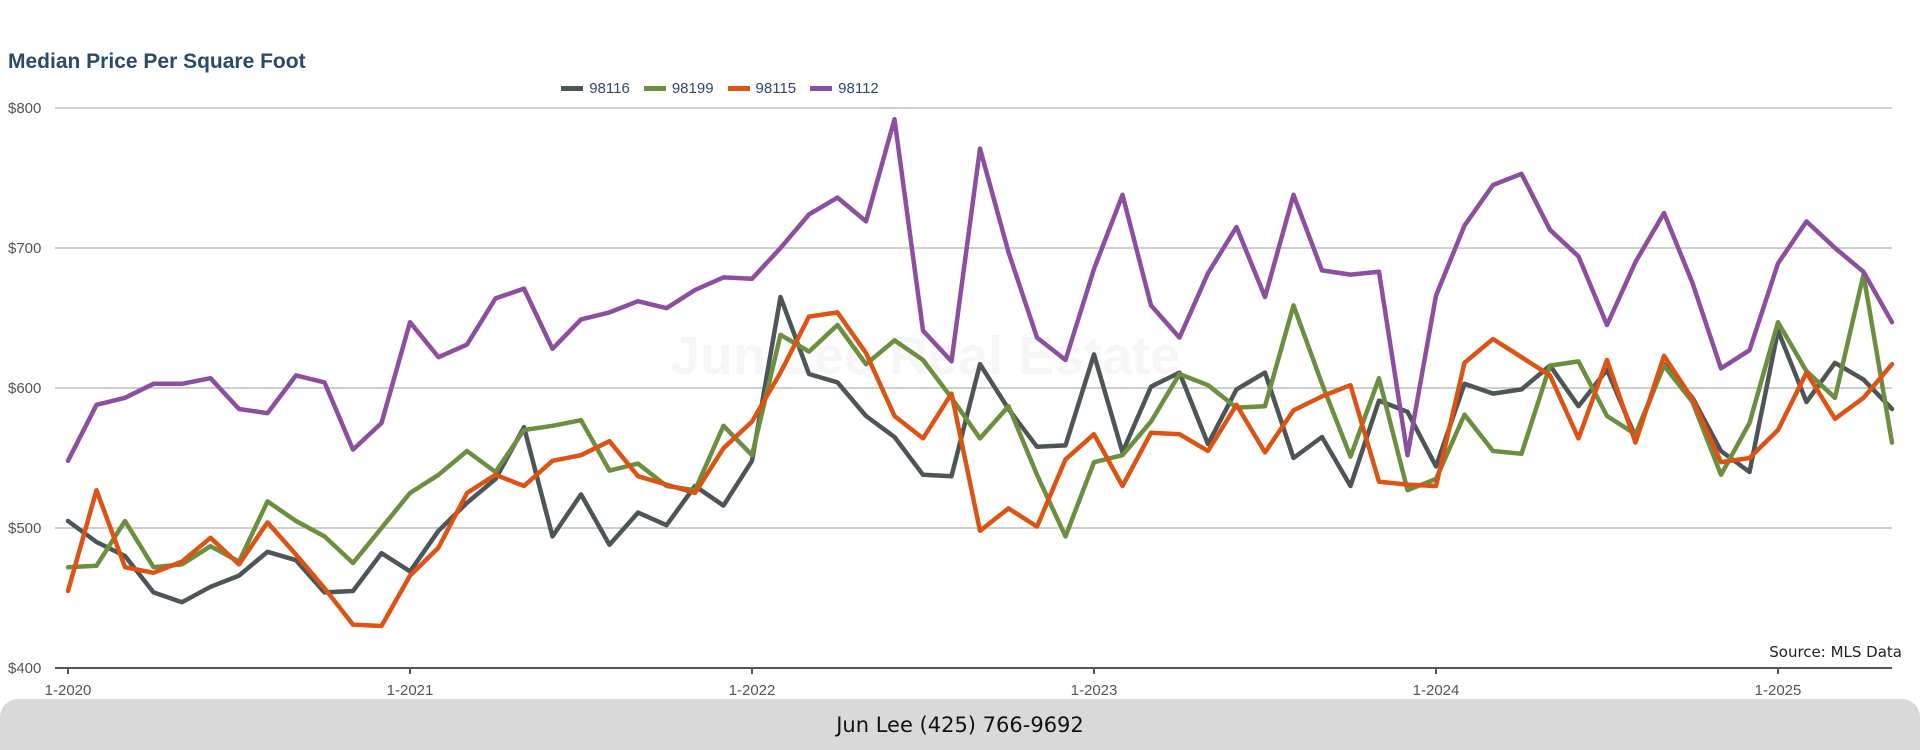  Describe the element at coordinates (410, 690) in the screenshot. I see `x-tick-label-1-2021: 1-2021` at that location.